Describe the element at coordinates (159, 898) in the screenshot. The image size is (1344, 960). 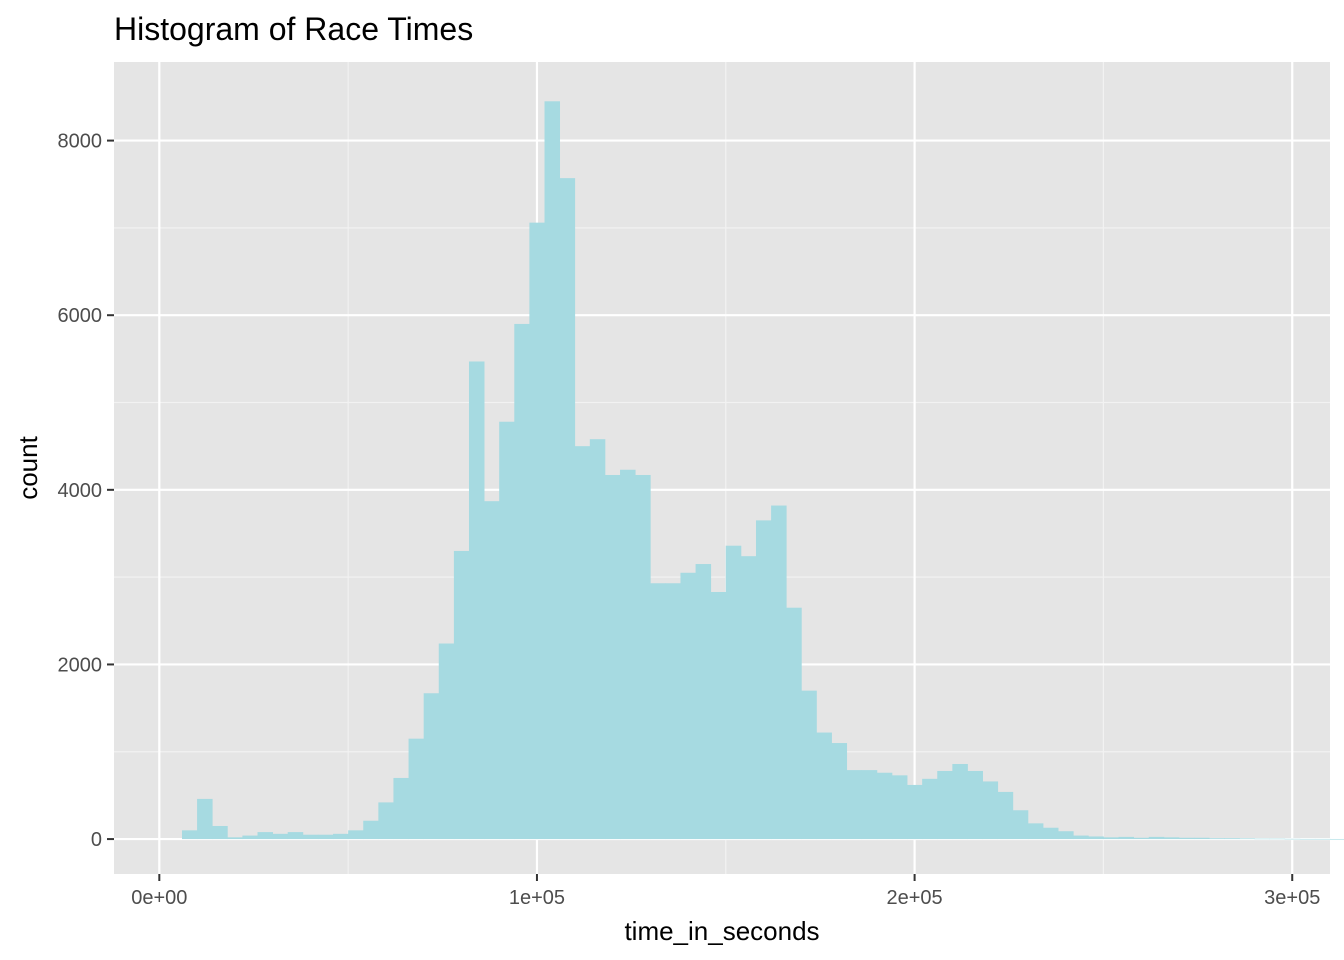
I see `x-tick-label: 0e+00` at that location.